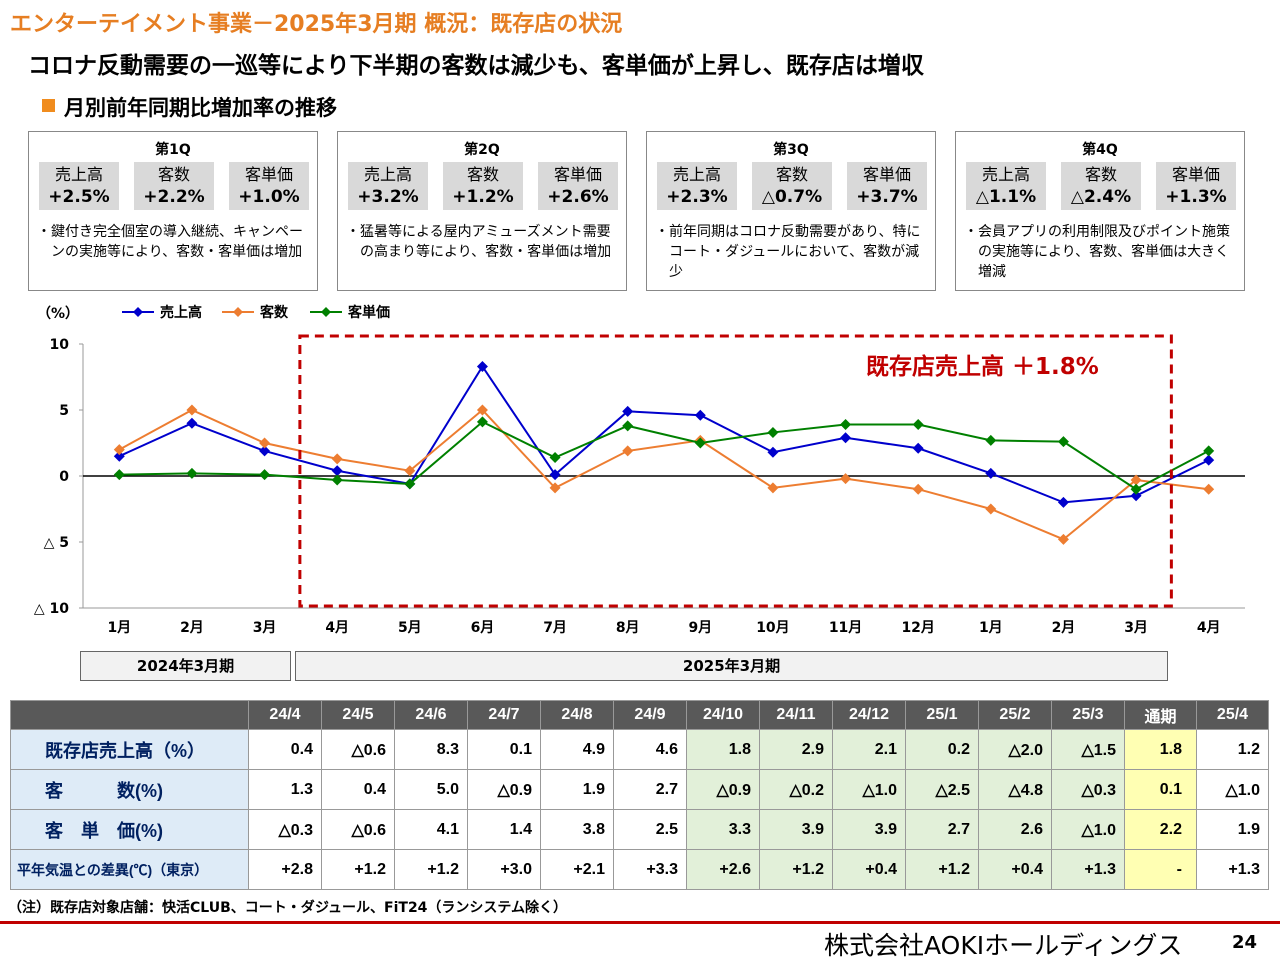  I want to click on legend-label: 客単価, so click(368, 312).